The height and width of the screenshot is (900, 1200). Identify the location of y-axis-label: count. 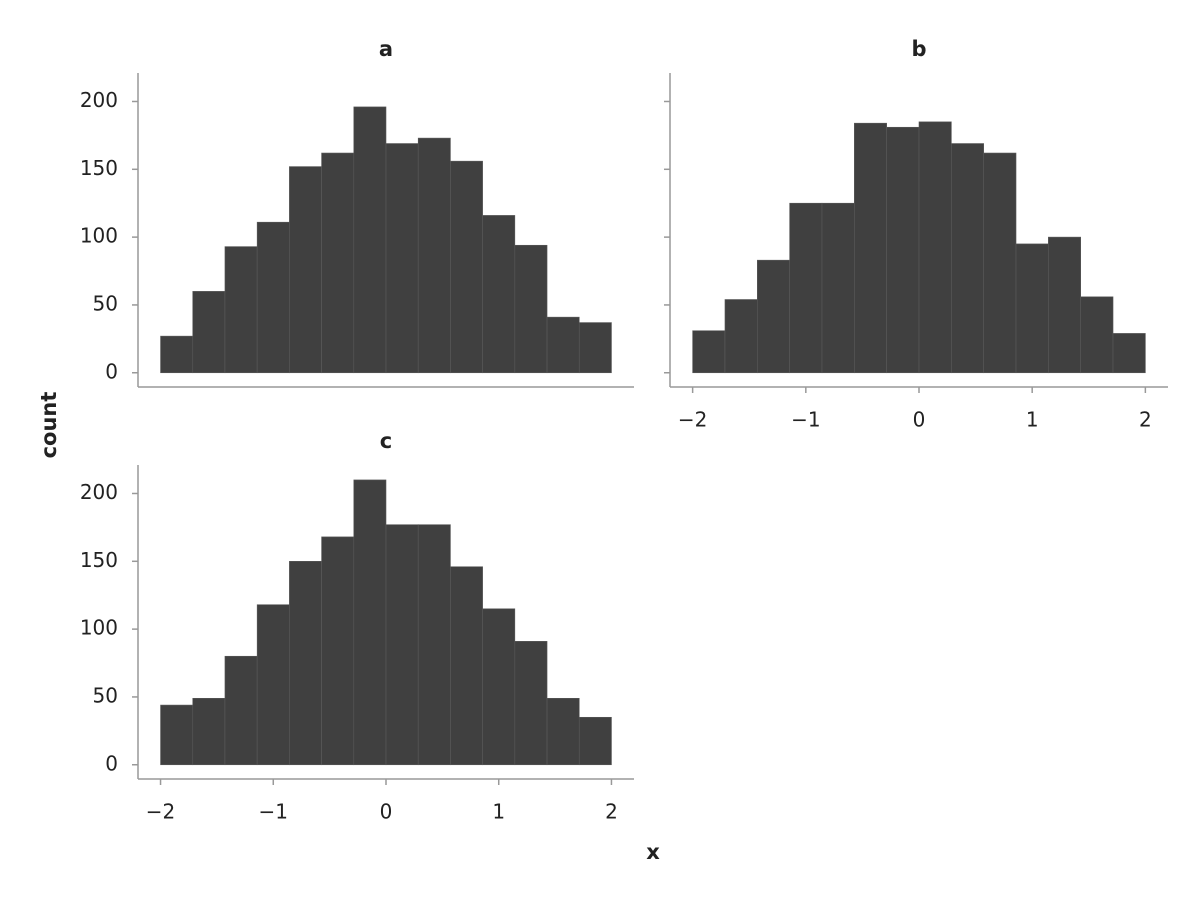
(49, 425).